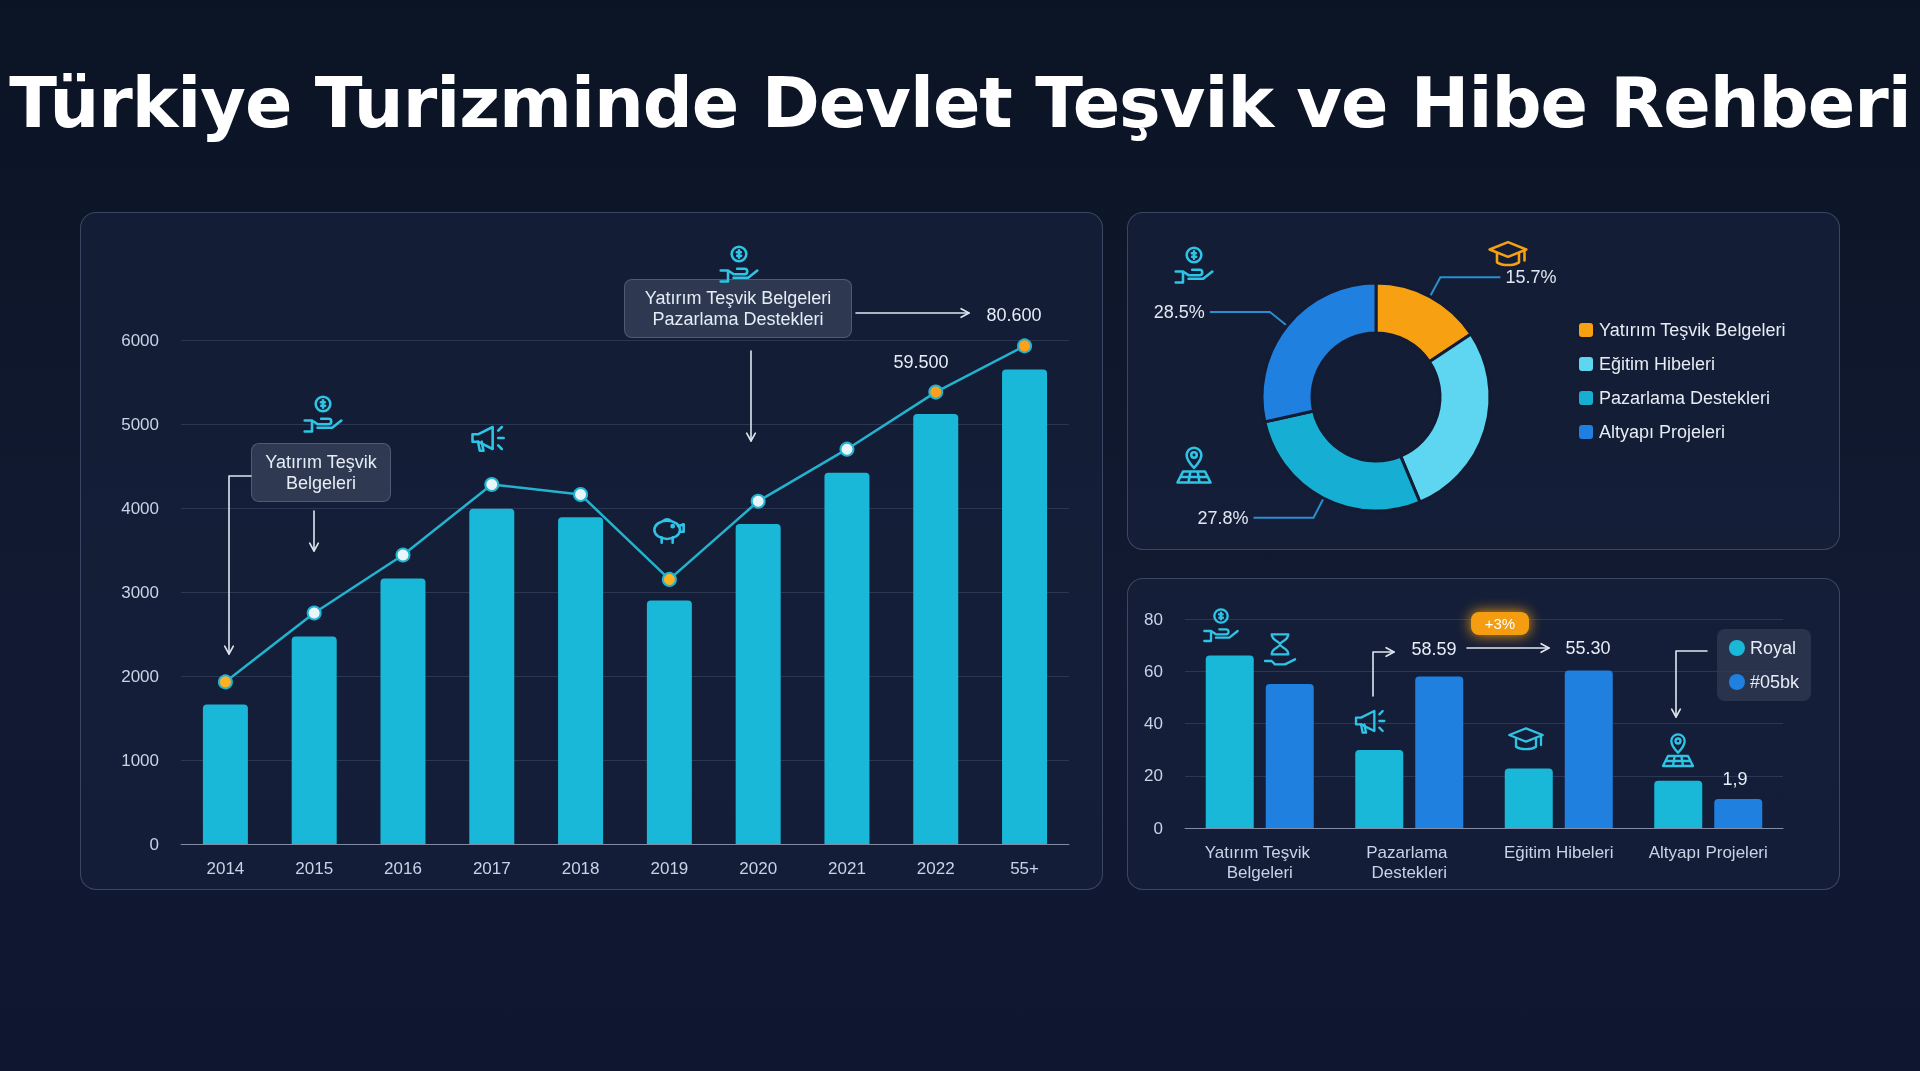 This screenshot has height=1071, width=1920. What do you see at coordinates (1153, 723) in the screenshot?
I see `y-tick-label: 40` at bounding box center [1153, 723].